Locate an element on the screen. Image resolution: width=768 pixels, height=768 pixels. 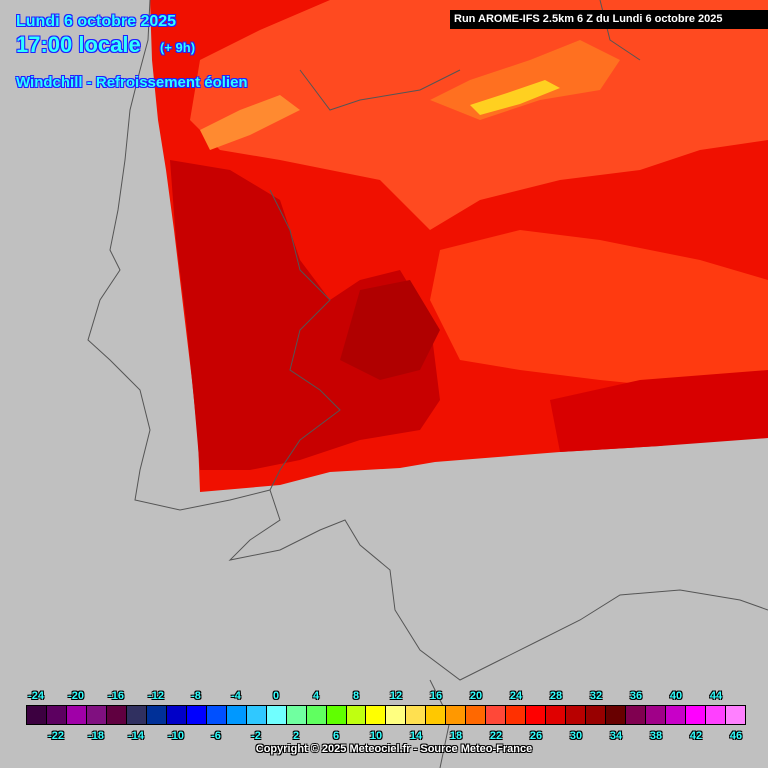
legend-label: 26 is located at coordinates (536, 736).